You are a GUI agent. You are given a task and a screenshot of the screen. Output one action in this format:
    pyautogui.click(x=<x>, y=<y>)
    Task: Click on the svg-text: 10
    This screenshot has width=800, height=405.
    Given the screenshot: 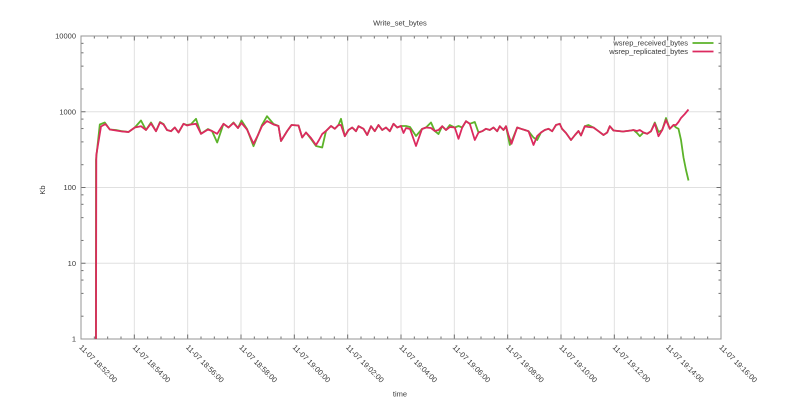 What is the action you would take?
    pyautogui.click(x=72, y=263)
    